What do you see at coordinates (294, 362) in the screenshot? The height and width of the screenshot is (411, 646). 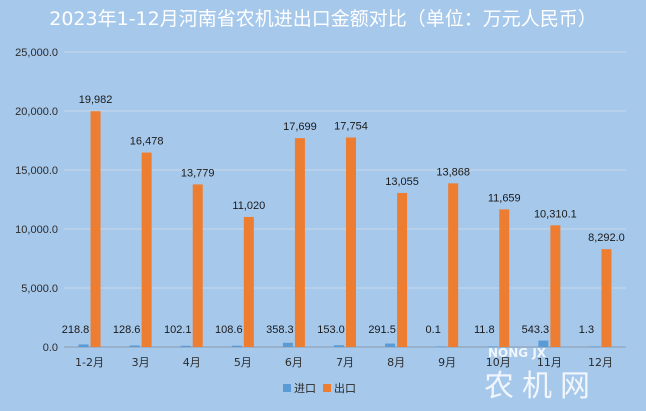 I see `x-tick-label: 6月` at bounding box center [294, 362].